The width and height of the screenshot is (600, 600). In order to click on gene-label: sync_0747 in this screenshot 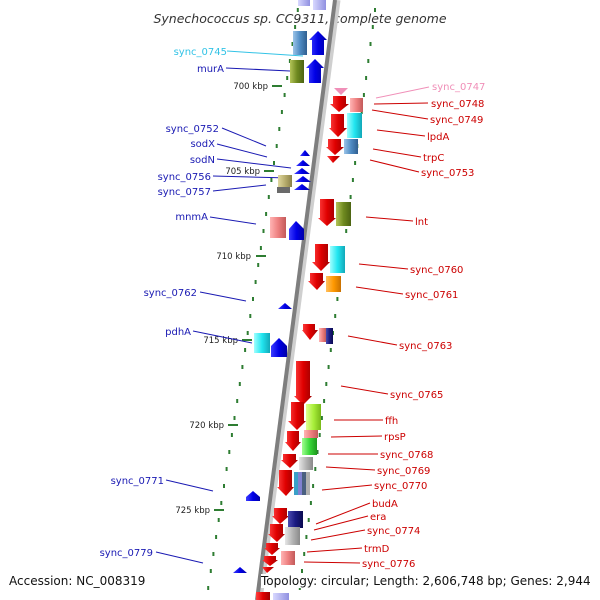, I will do `click(458, 87)`.